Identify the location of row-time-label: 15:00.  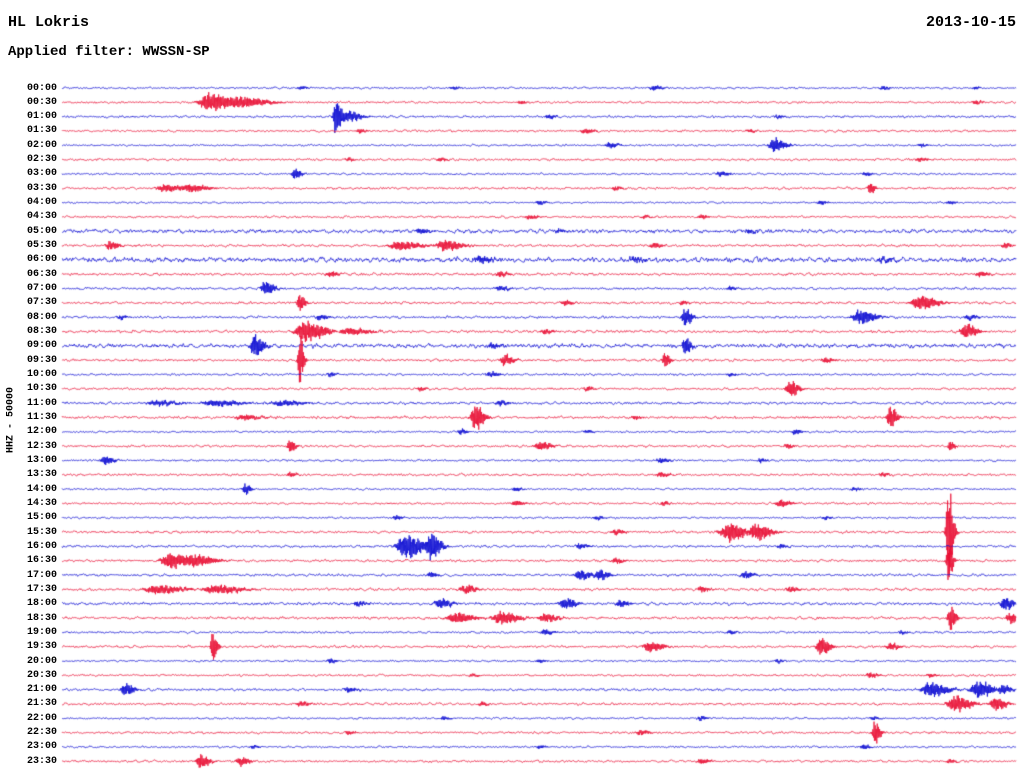
(41, 518).